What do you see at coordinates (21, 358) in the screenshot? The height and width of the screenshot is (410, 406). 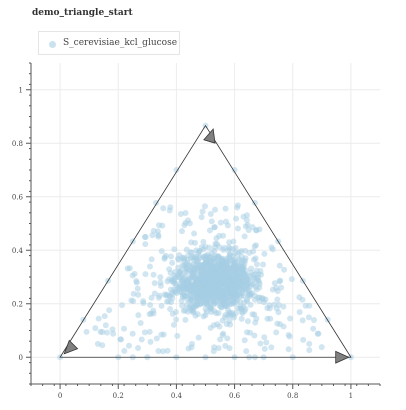 I see `y-tick-label: 0` at bounding box center [21, 358].